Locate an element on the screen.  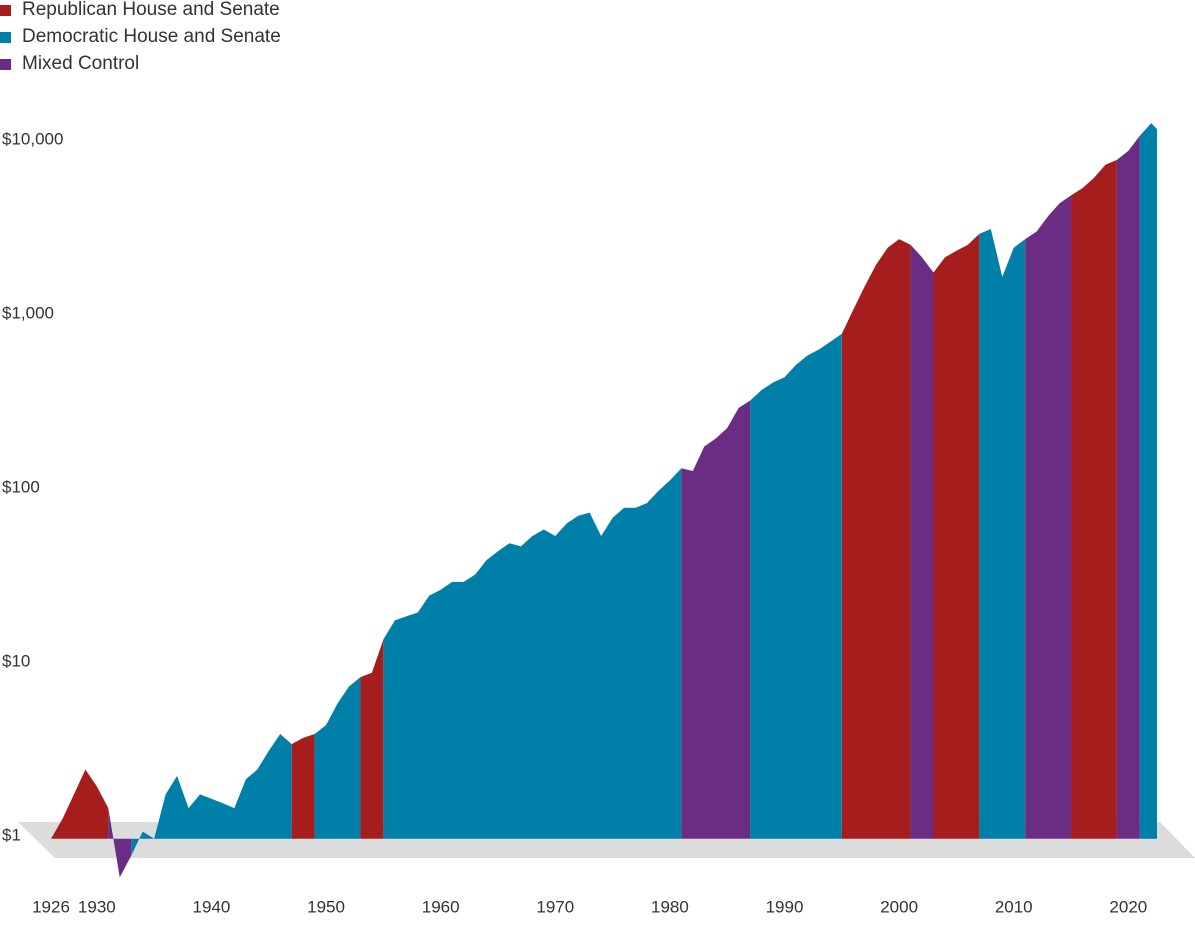
x-tick-label: 1926 is located at coordinates (51, 906).